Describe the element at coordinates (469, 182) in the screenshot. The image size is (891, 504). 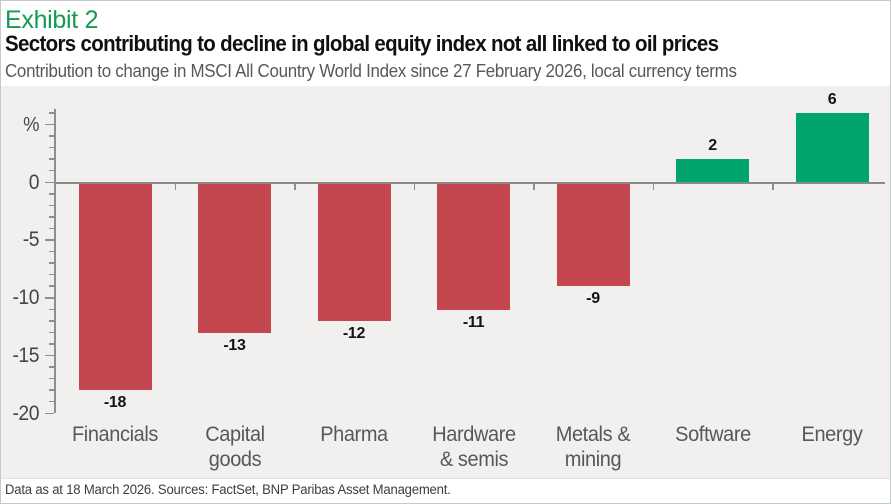
I see `zero-baseline` at that location.